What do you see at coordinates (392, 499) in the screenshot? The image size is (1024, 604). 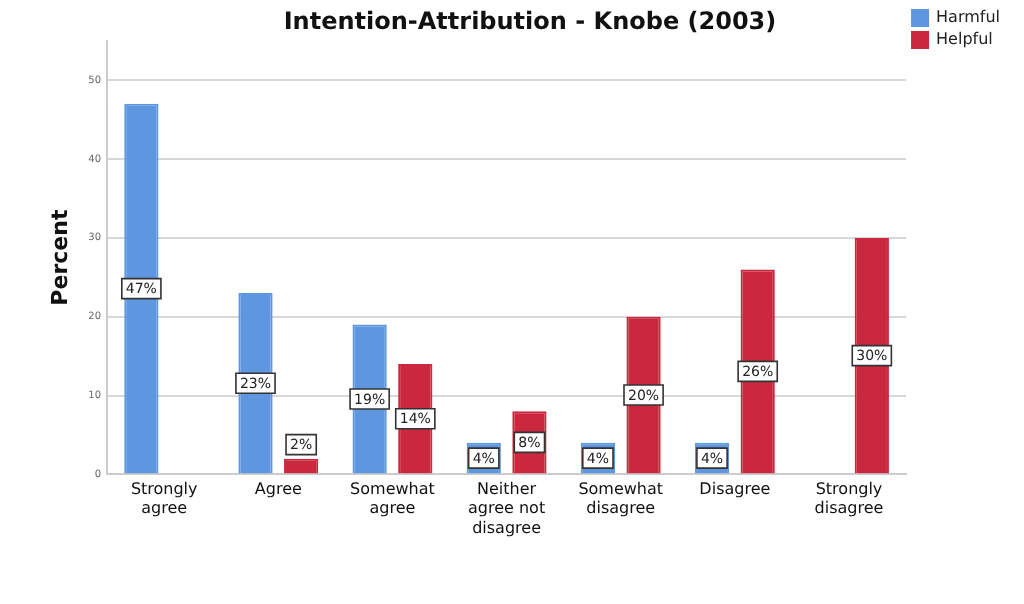 I see `x-tick-label: Somewhat agree` at bounding box center [392, 499].